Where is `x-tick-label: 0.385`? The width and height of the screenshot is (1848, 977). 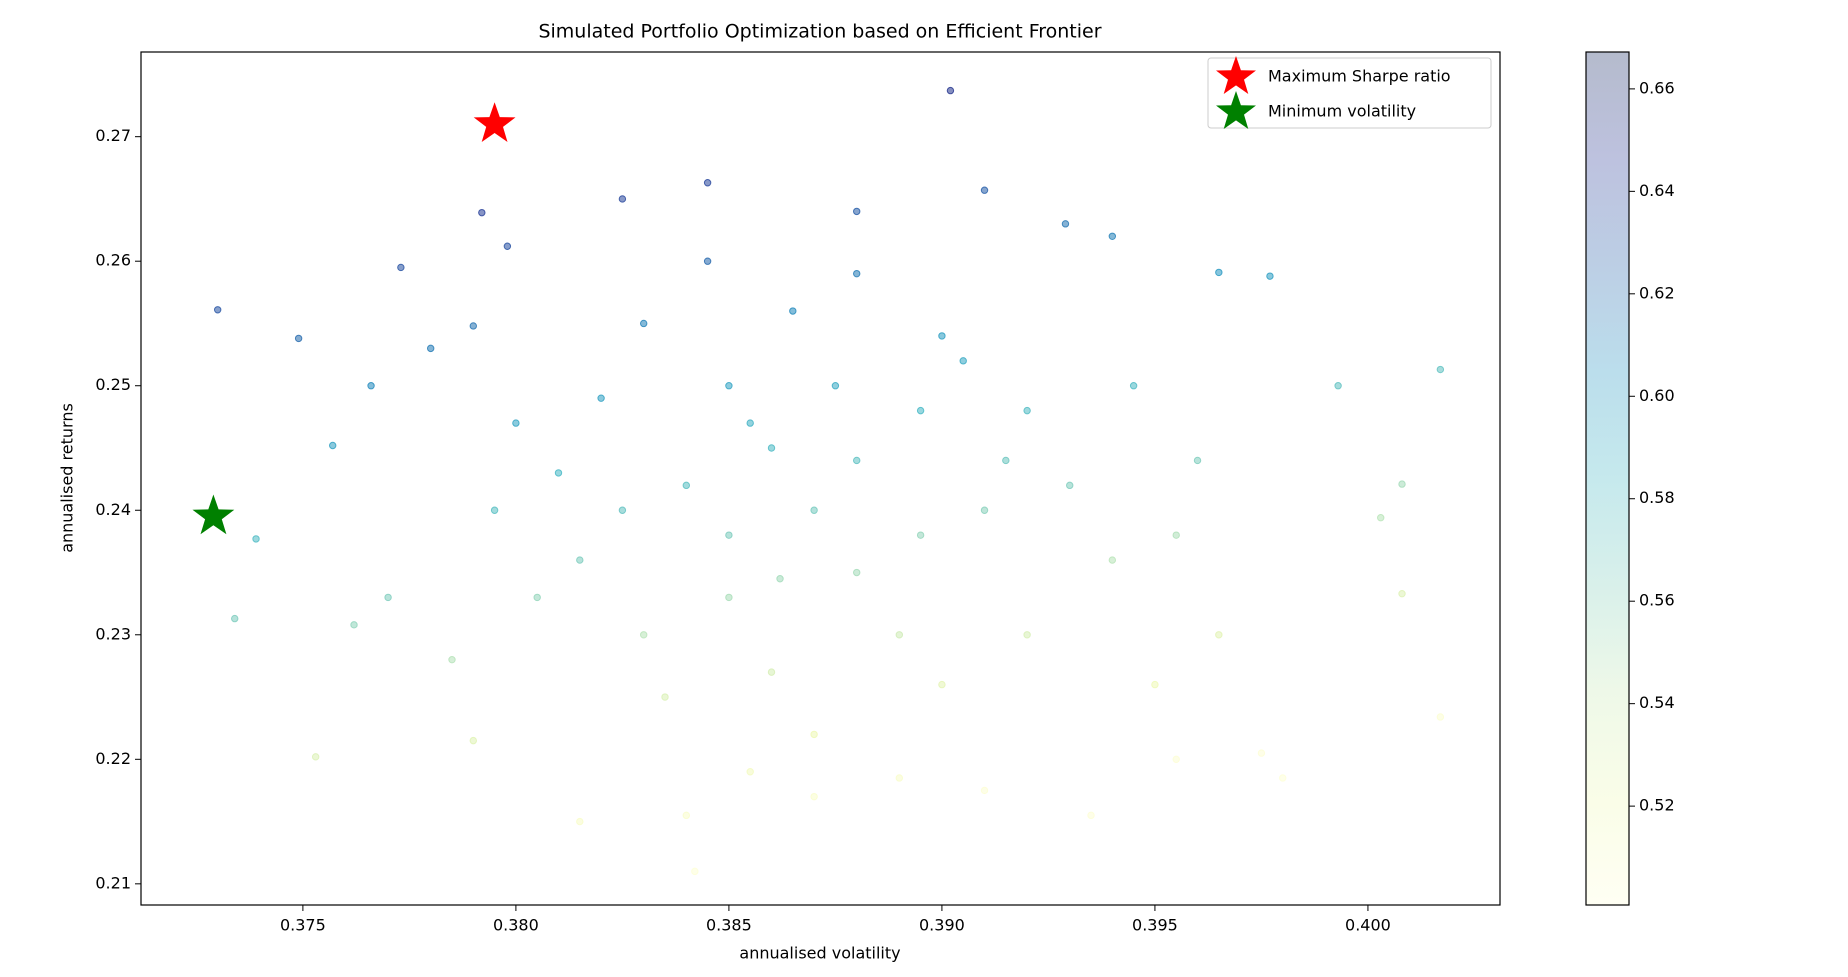 x-tick-label: 0.385 is located at coordinates (729, 925).